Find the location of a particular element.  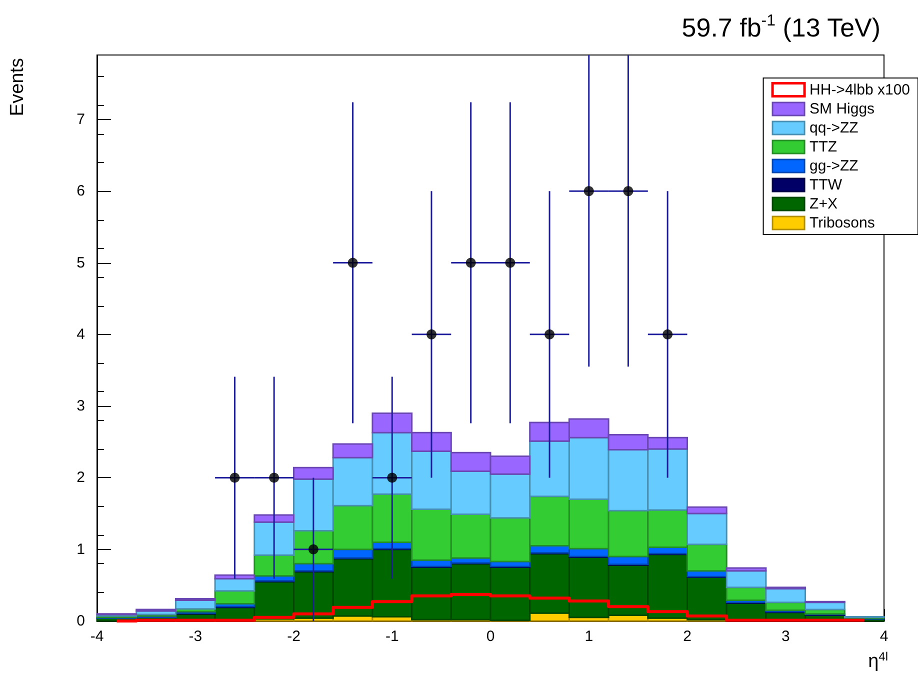

y-tick-label: 1 is located at coordinates (80, 549).